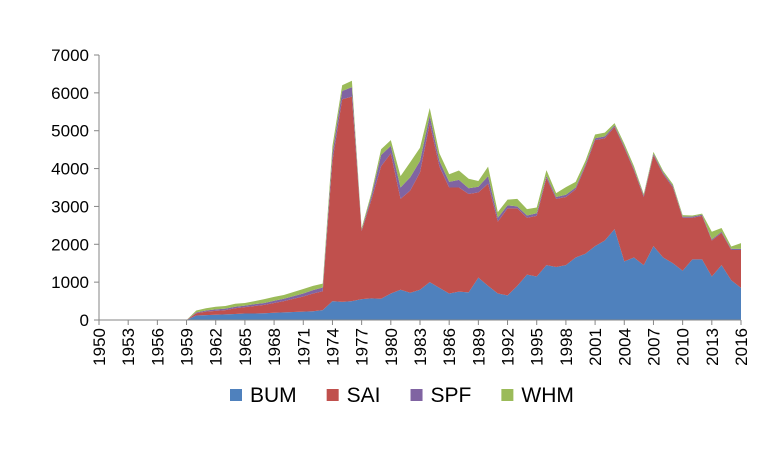 The image size is (770, 465). I want to click on y-tick-label: 5000, so click(70, 131).